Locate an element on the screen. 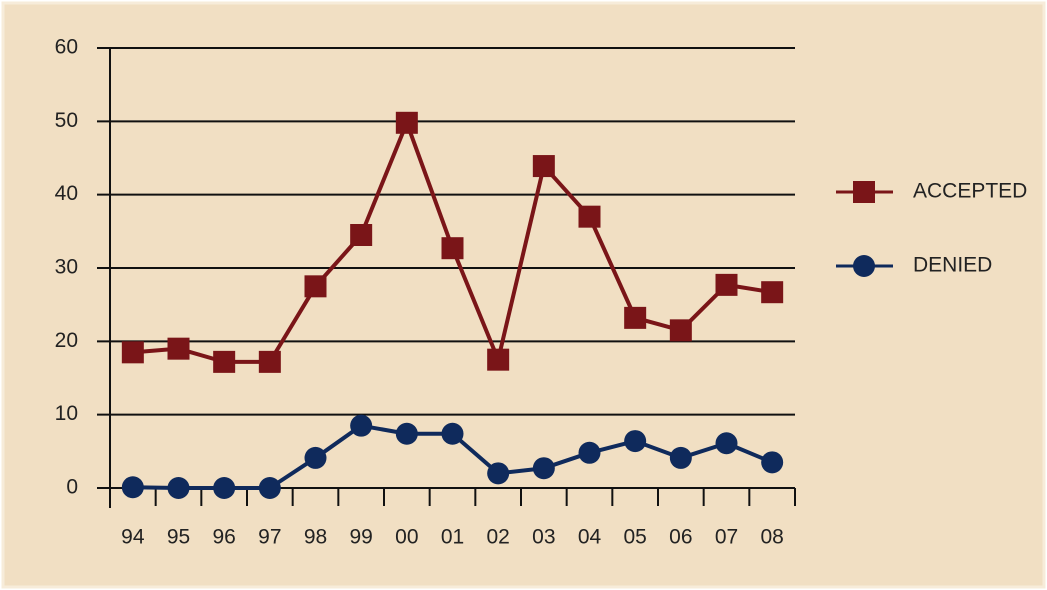  x-tick-label: 02 is located at coordinates (497, 537).